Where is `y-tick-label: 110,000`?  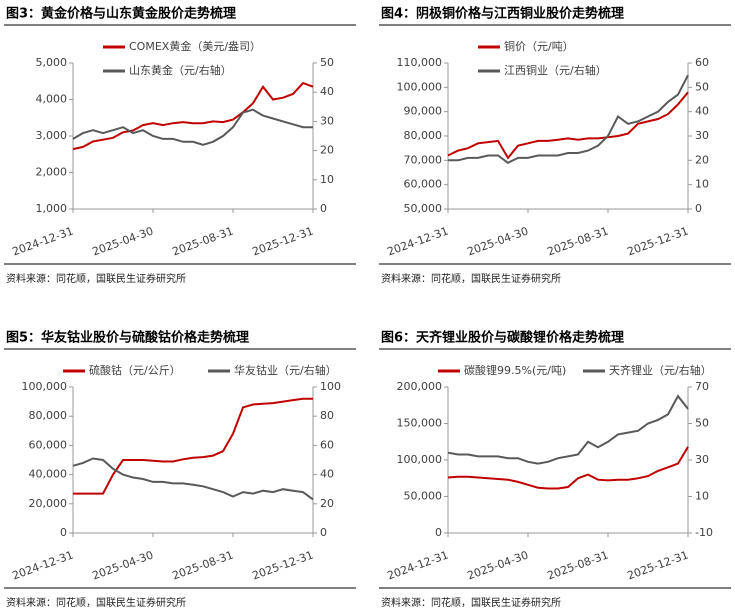
y-tick-label: 110,000 is located at coordinates (420, 62).